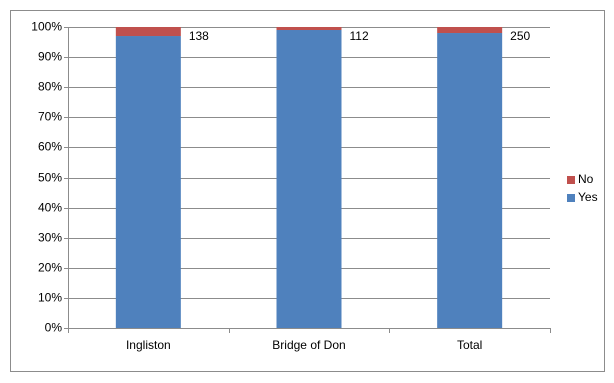  What do you see at coordinates (308, 345) in the screenshot?
I see `x-tick-label: Bridge of Don` at bounding box center [308, 345].